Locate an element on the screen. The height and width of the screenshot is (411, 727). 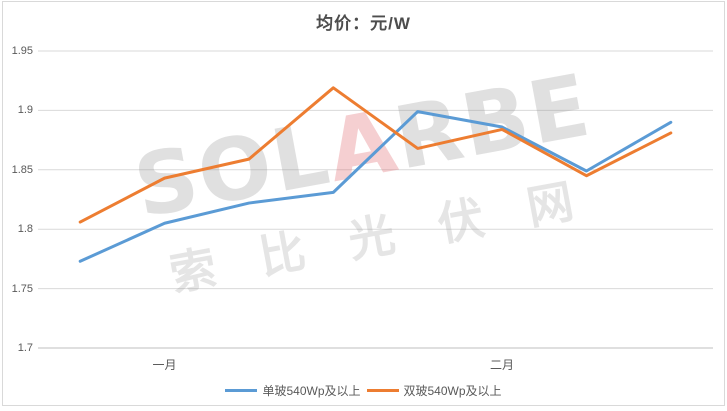
legend-item-0: 单玻540Wp及以上 is located at coordinates (293, 390).